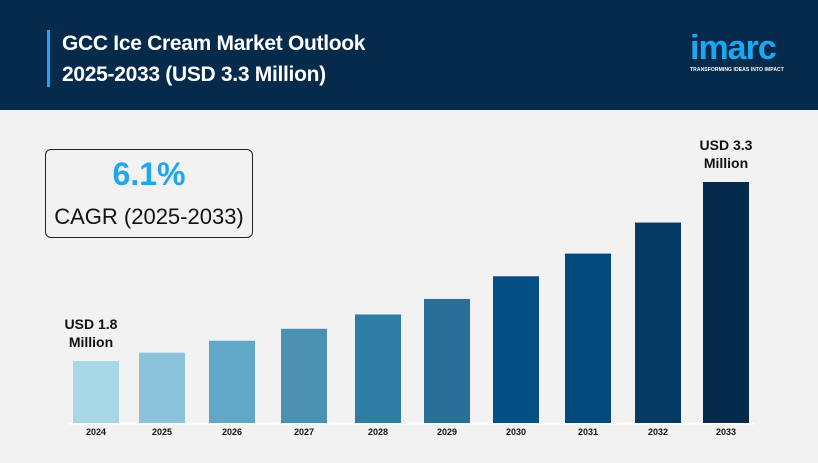  What do you see at coordinates (658, 322) in the screenshot?
I see `bar-2032` at bounding box center [658, 322].